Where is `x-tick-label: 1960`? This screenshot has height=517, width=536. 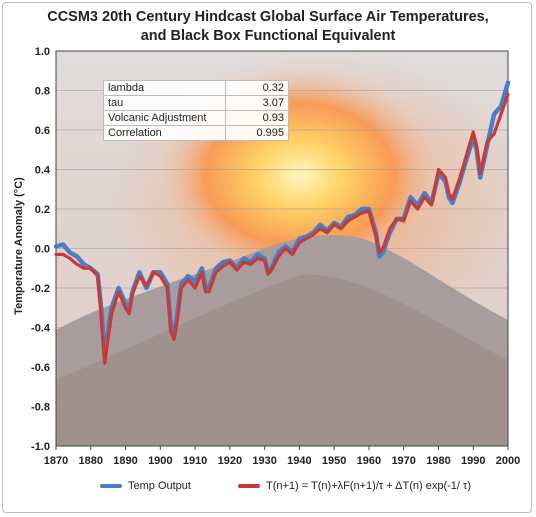
x-tick-label: 1960 is located at coordinates (369, 461).